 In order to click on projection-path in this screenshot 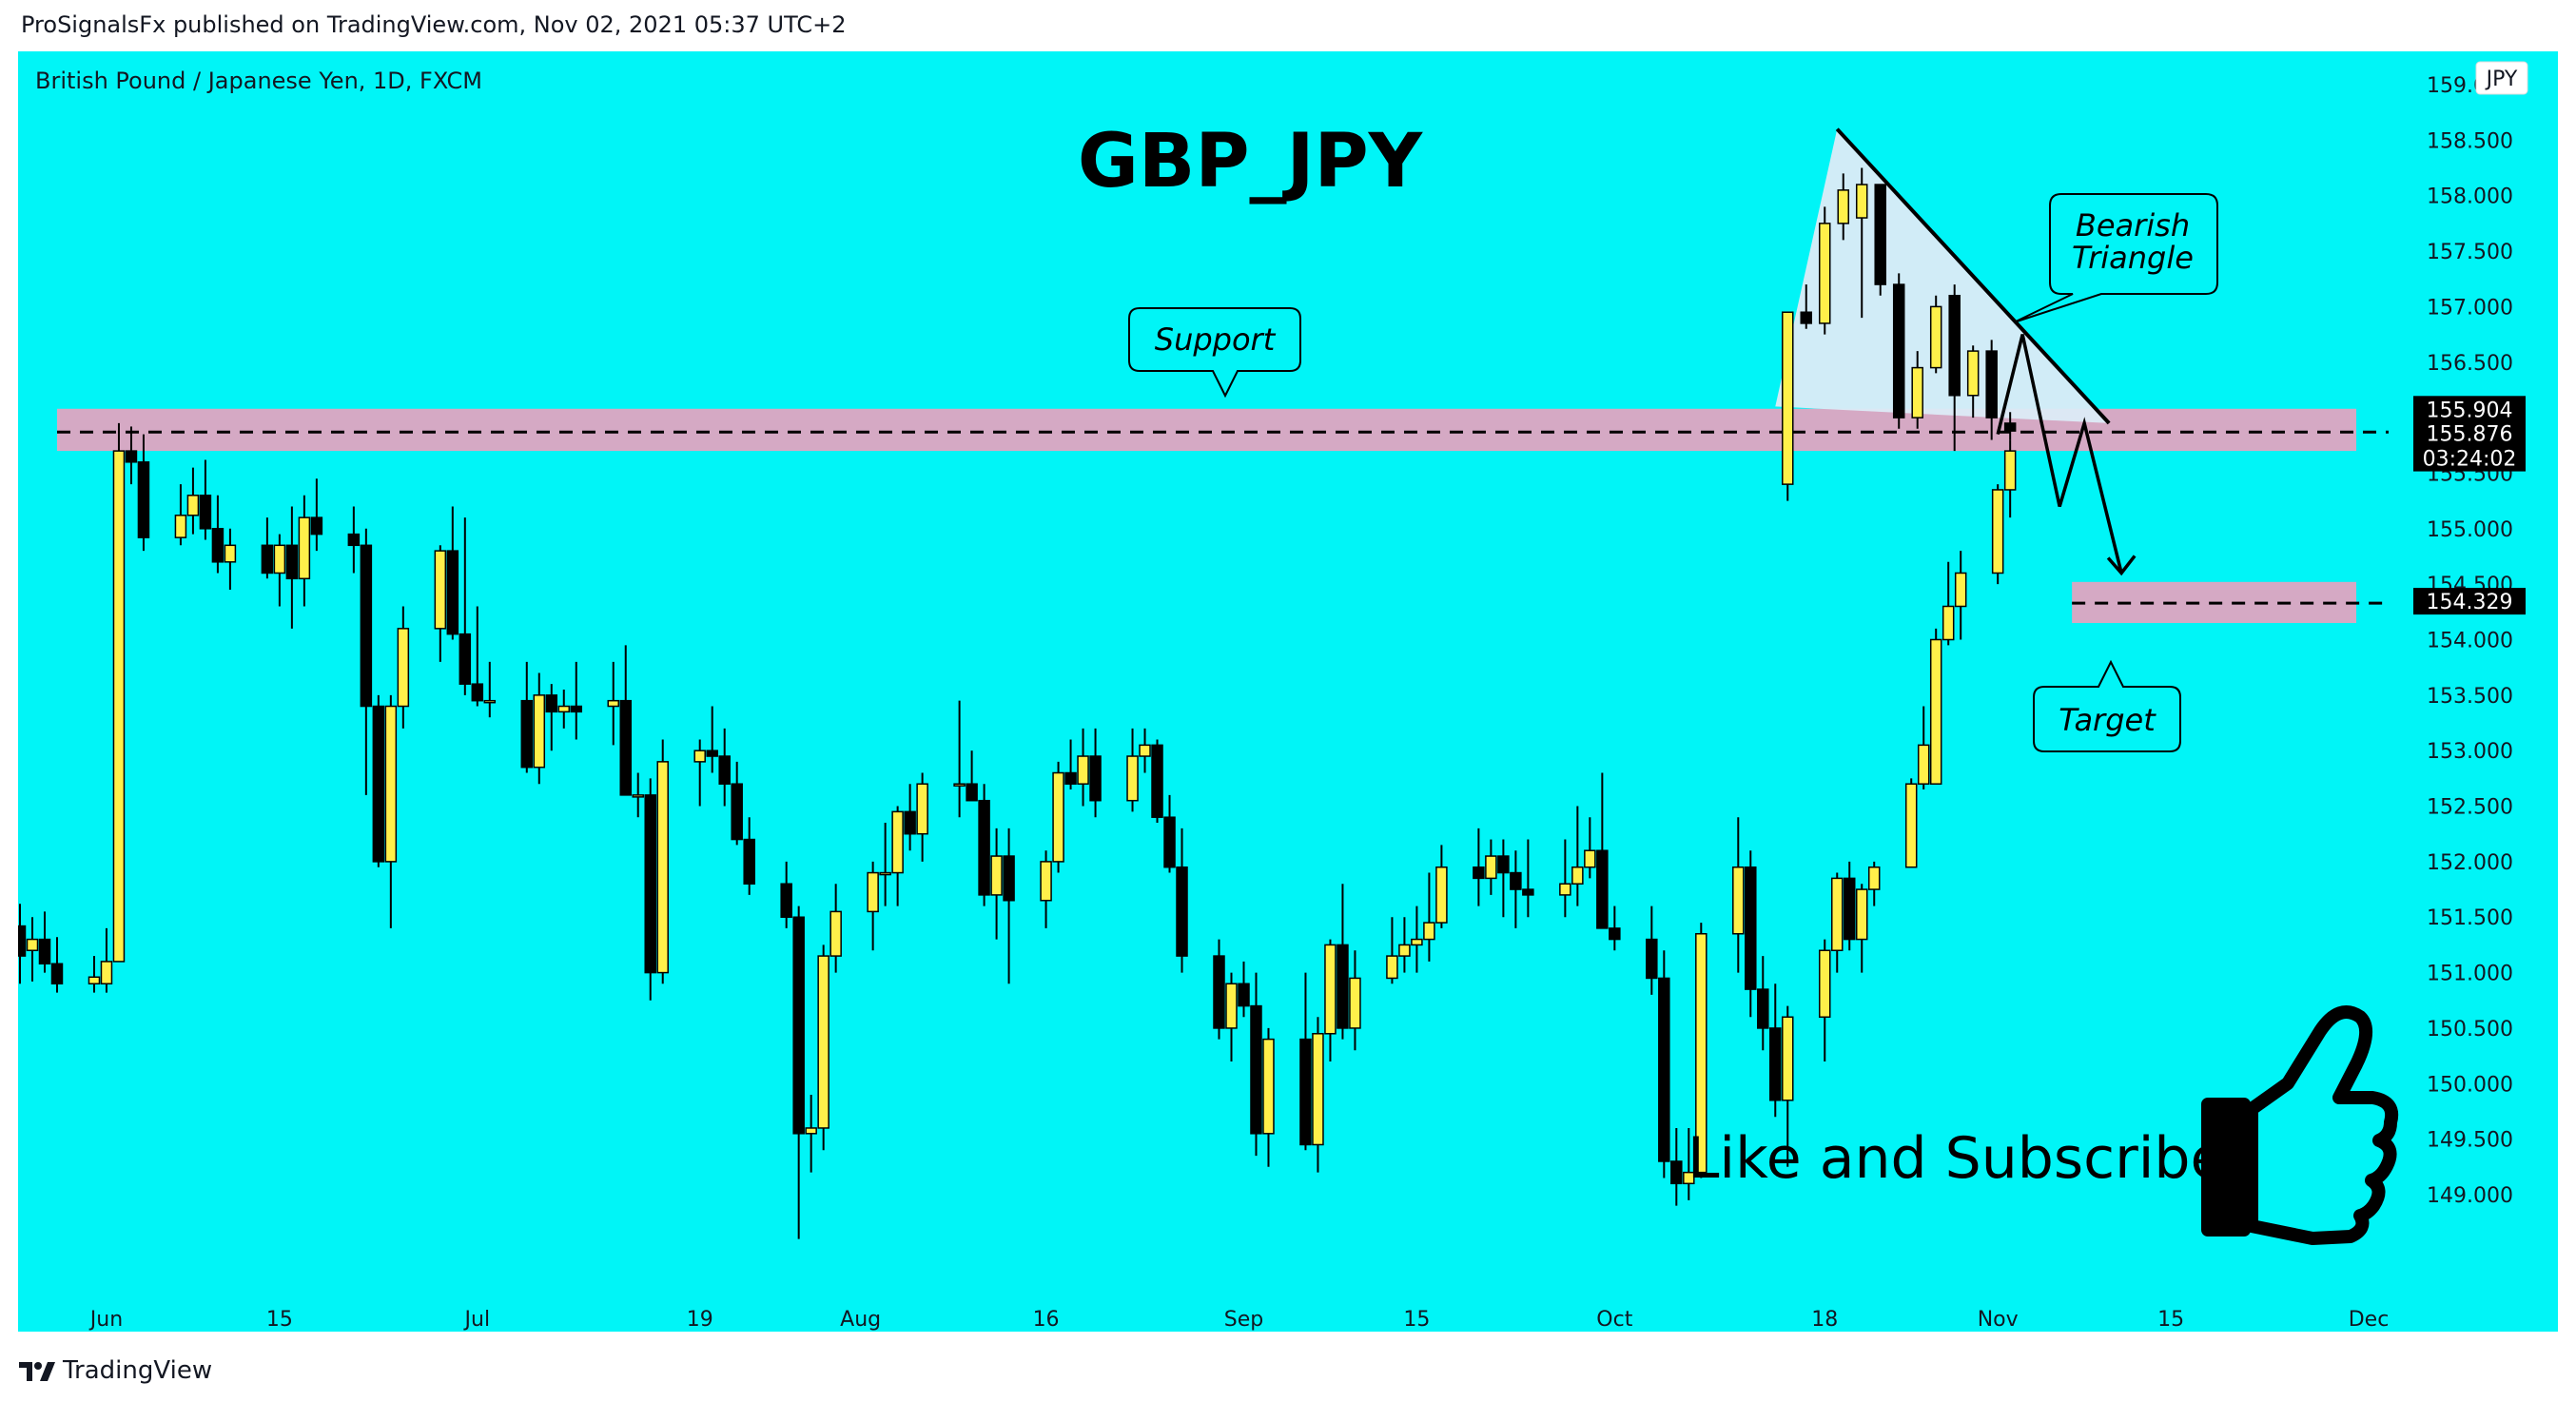, I will do `click(2060, 454)`.